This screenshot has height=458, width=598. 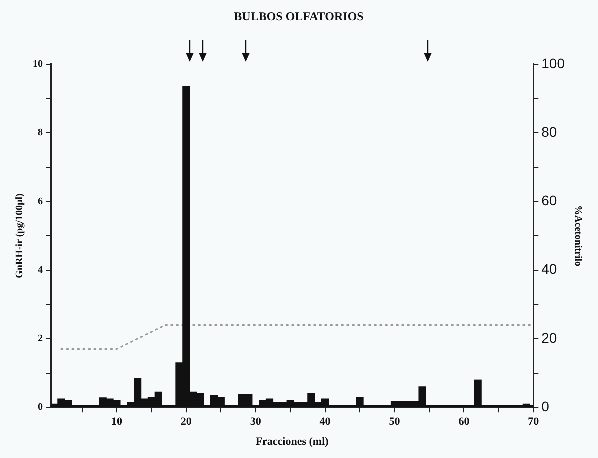 I want to click on y-tick-label: 4, so click(x=40, y=270).